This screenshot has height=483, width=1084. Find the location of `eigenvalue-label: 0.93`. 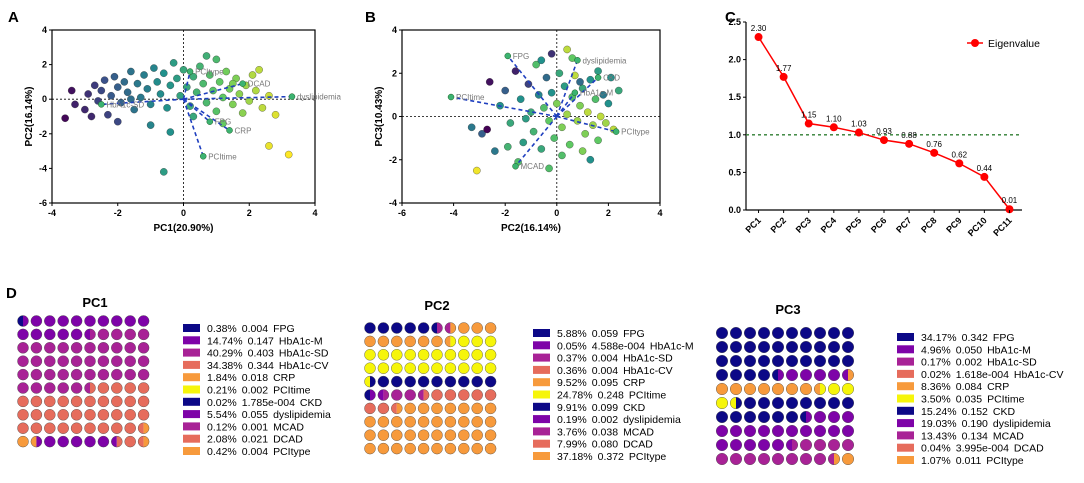

eigenvalue-label: 0.93 is located at coordinates (884, 131).